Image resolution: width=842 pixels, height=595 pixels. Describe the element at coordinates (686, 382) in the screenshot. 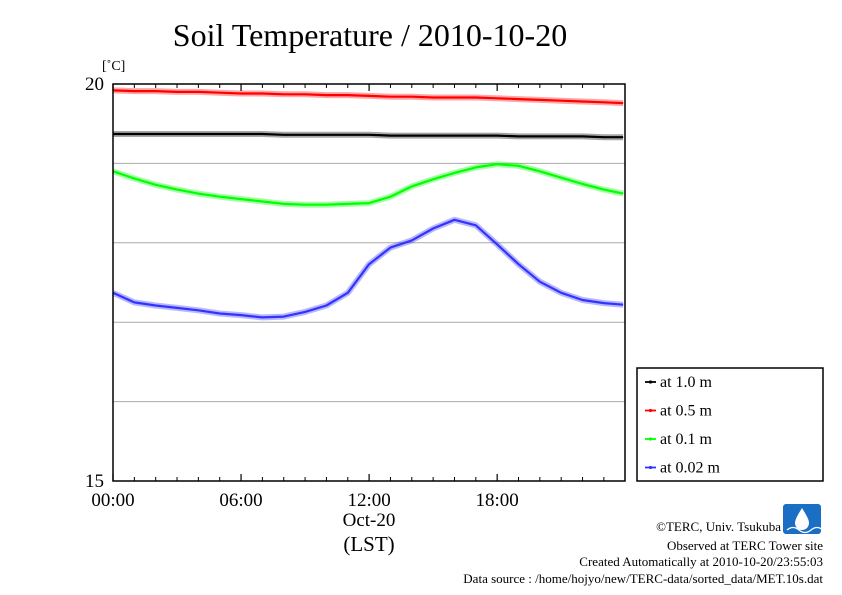

I see `legend-label: at 1.0 m` at that location.